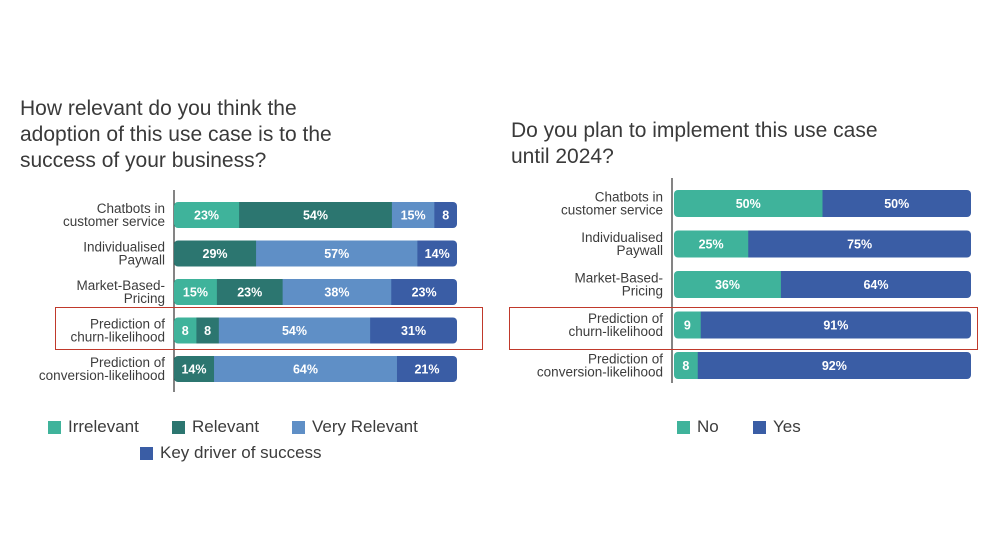  I want to click on legend-label: Yes, so click(787, 426).